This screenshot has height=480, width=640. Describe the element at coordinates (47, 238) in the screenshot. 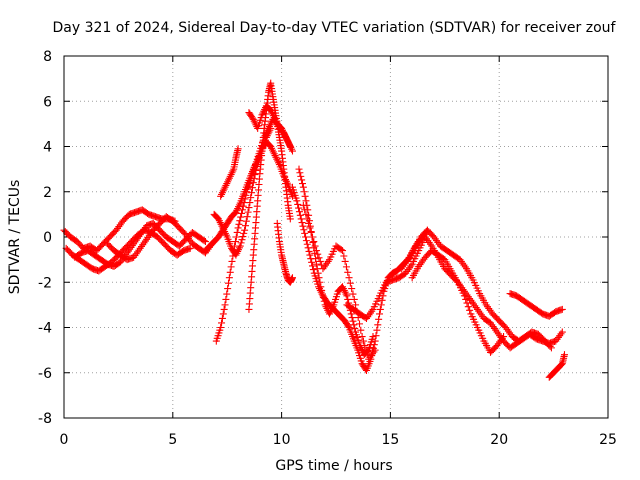

I see `y-tick-label: 0` at that location.